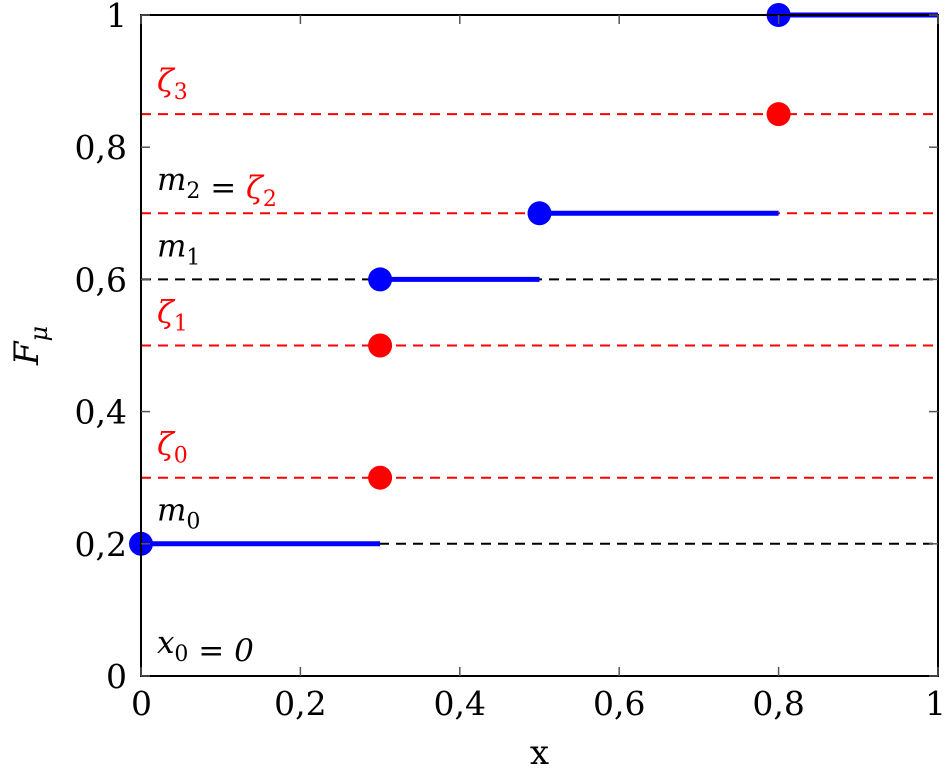  What do you see at coordinates (217, 187) in the screenshot?
I see `annotation-5: m2 = ζ2` at bounding box center [217, 187].